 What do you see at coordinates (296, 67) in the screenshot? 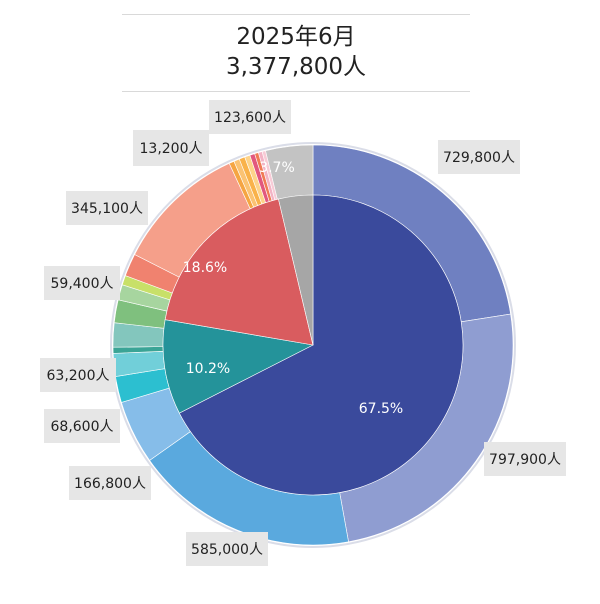
I see `chart-subtitle: 3,377,800人` at bounding box center [296, 67].